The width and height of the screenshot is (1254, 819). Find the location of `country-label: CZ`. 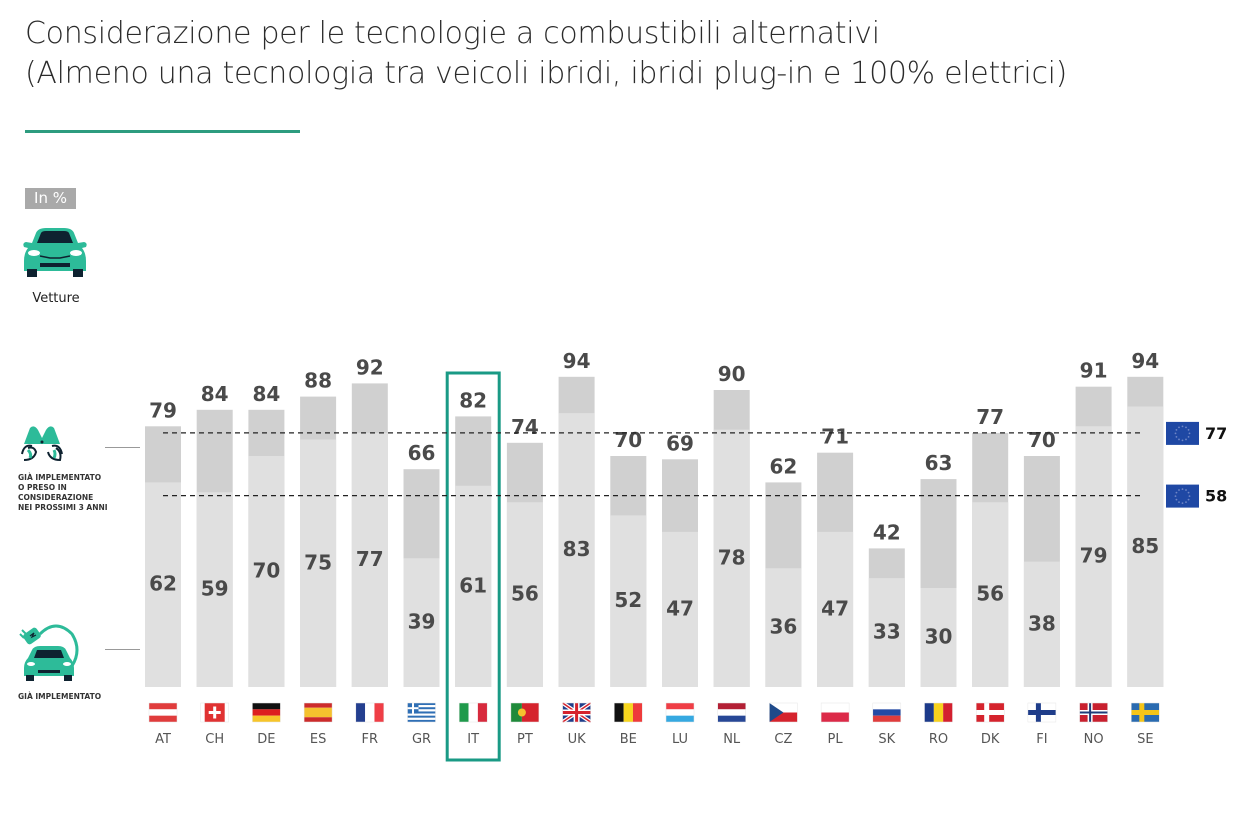

country-label: CZ is located at coordinates (783, 739).